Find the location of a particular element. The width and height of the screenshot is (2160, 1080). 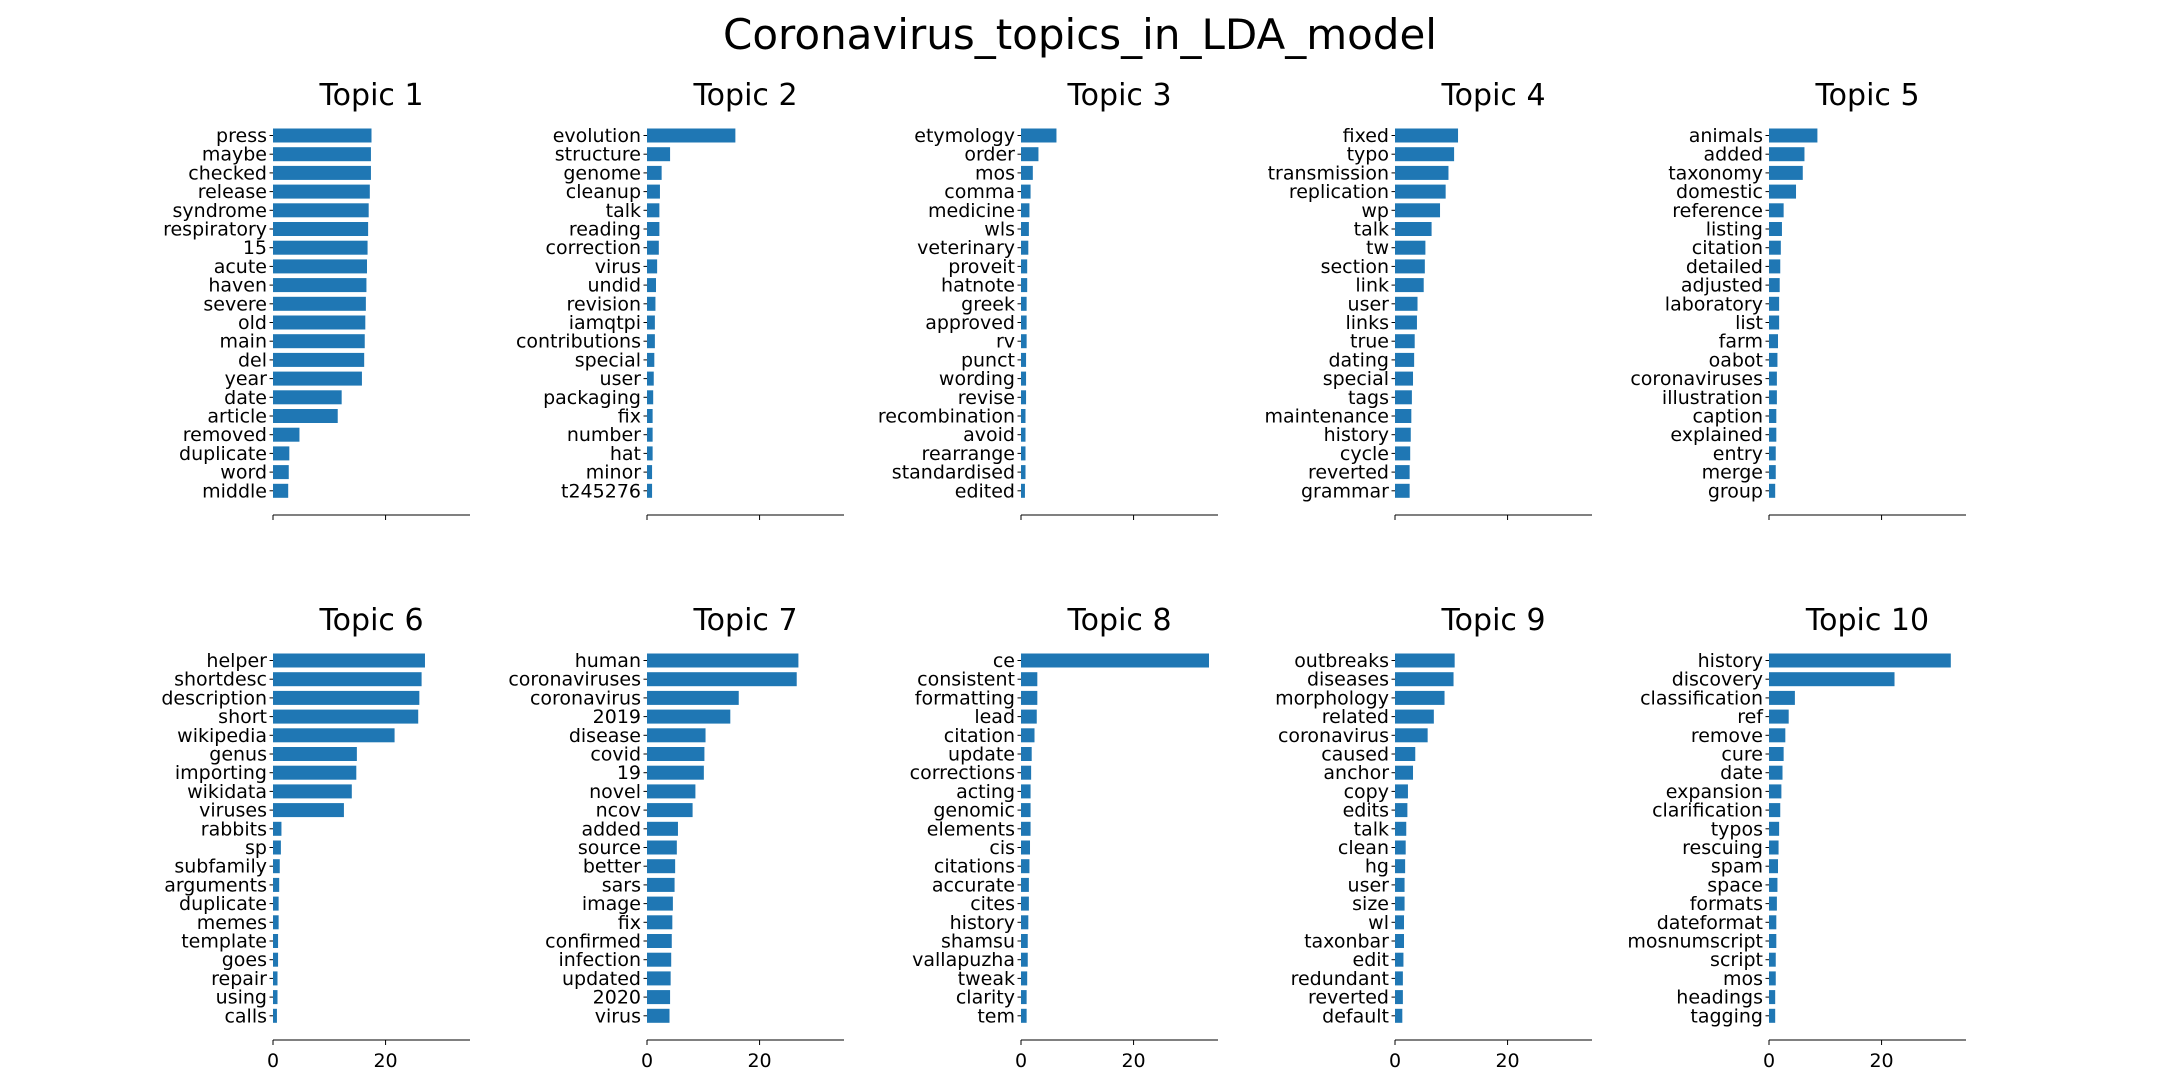

topic-2-category-label: cleanup is located at coordinates (603, 192).